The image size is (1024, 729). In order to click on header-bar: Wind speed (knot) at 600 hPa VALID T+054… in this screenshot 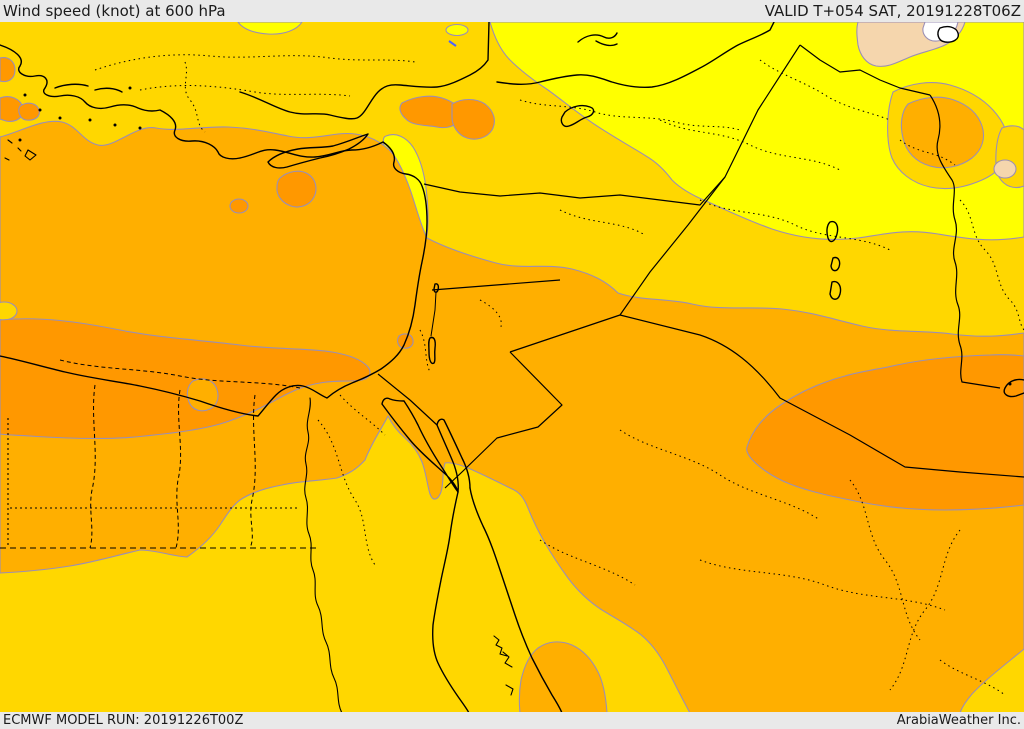, I will do `click(512, 11)`.